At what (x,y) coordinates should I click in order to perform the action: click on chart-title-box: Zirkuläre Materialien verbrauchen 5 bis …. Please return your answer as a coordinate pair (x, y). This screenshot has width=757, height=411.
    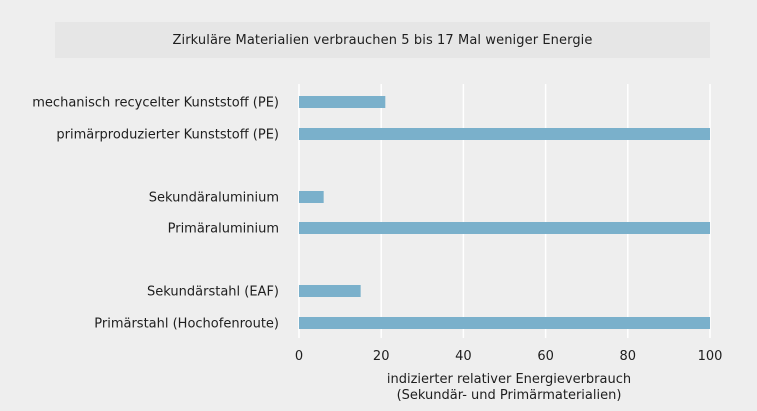
    Looking at the image, I should click on (382, 40).